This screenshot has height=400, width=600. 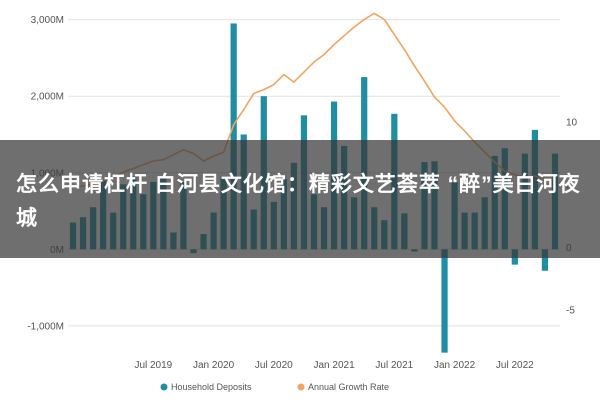 What do you see at coordinates (164, 387) in the screenshot?
I see `legend-marker-deposits` at bounding box center [164, 387].